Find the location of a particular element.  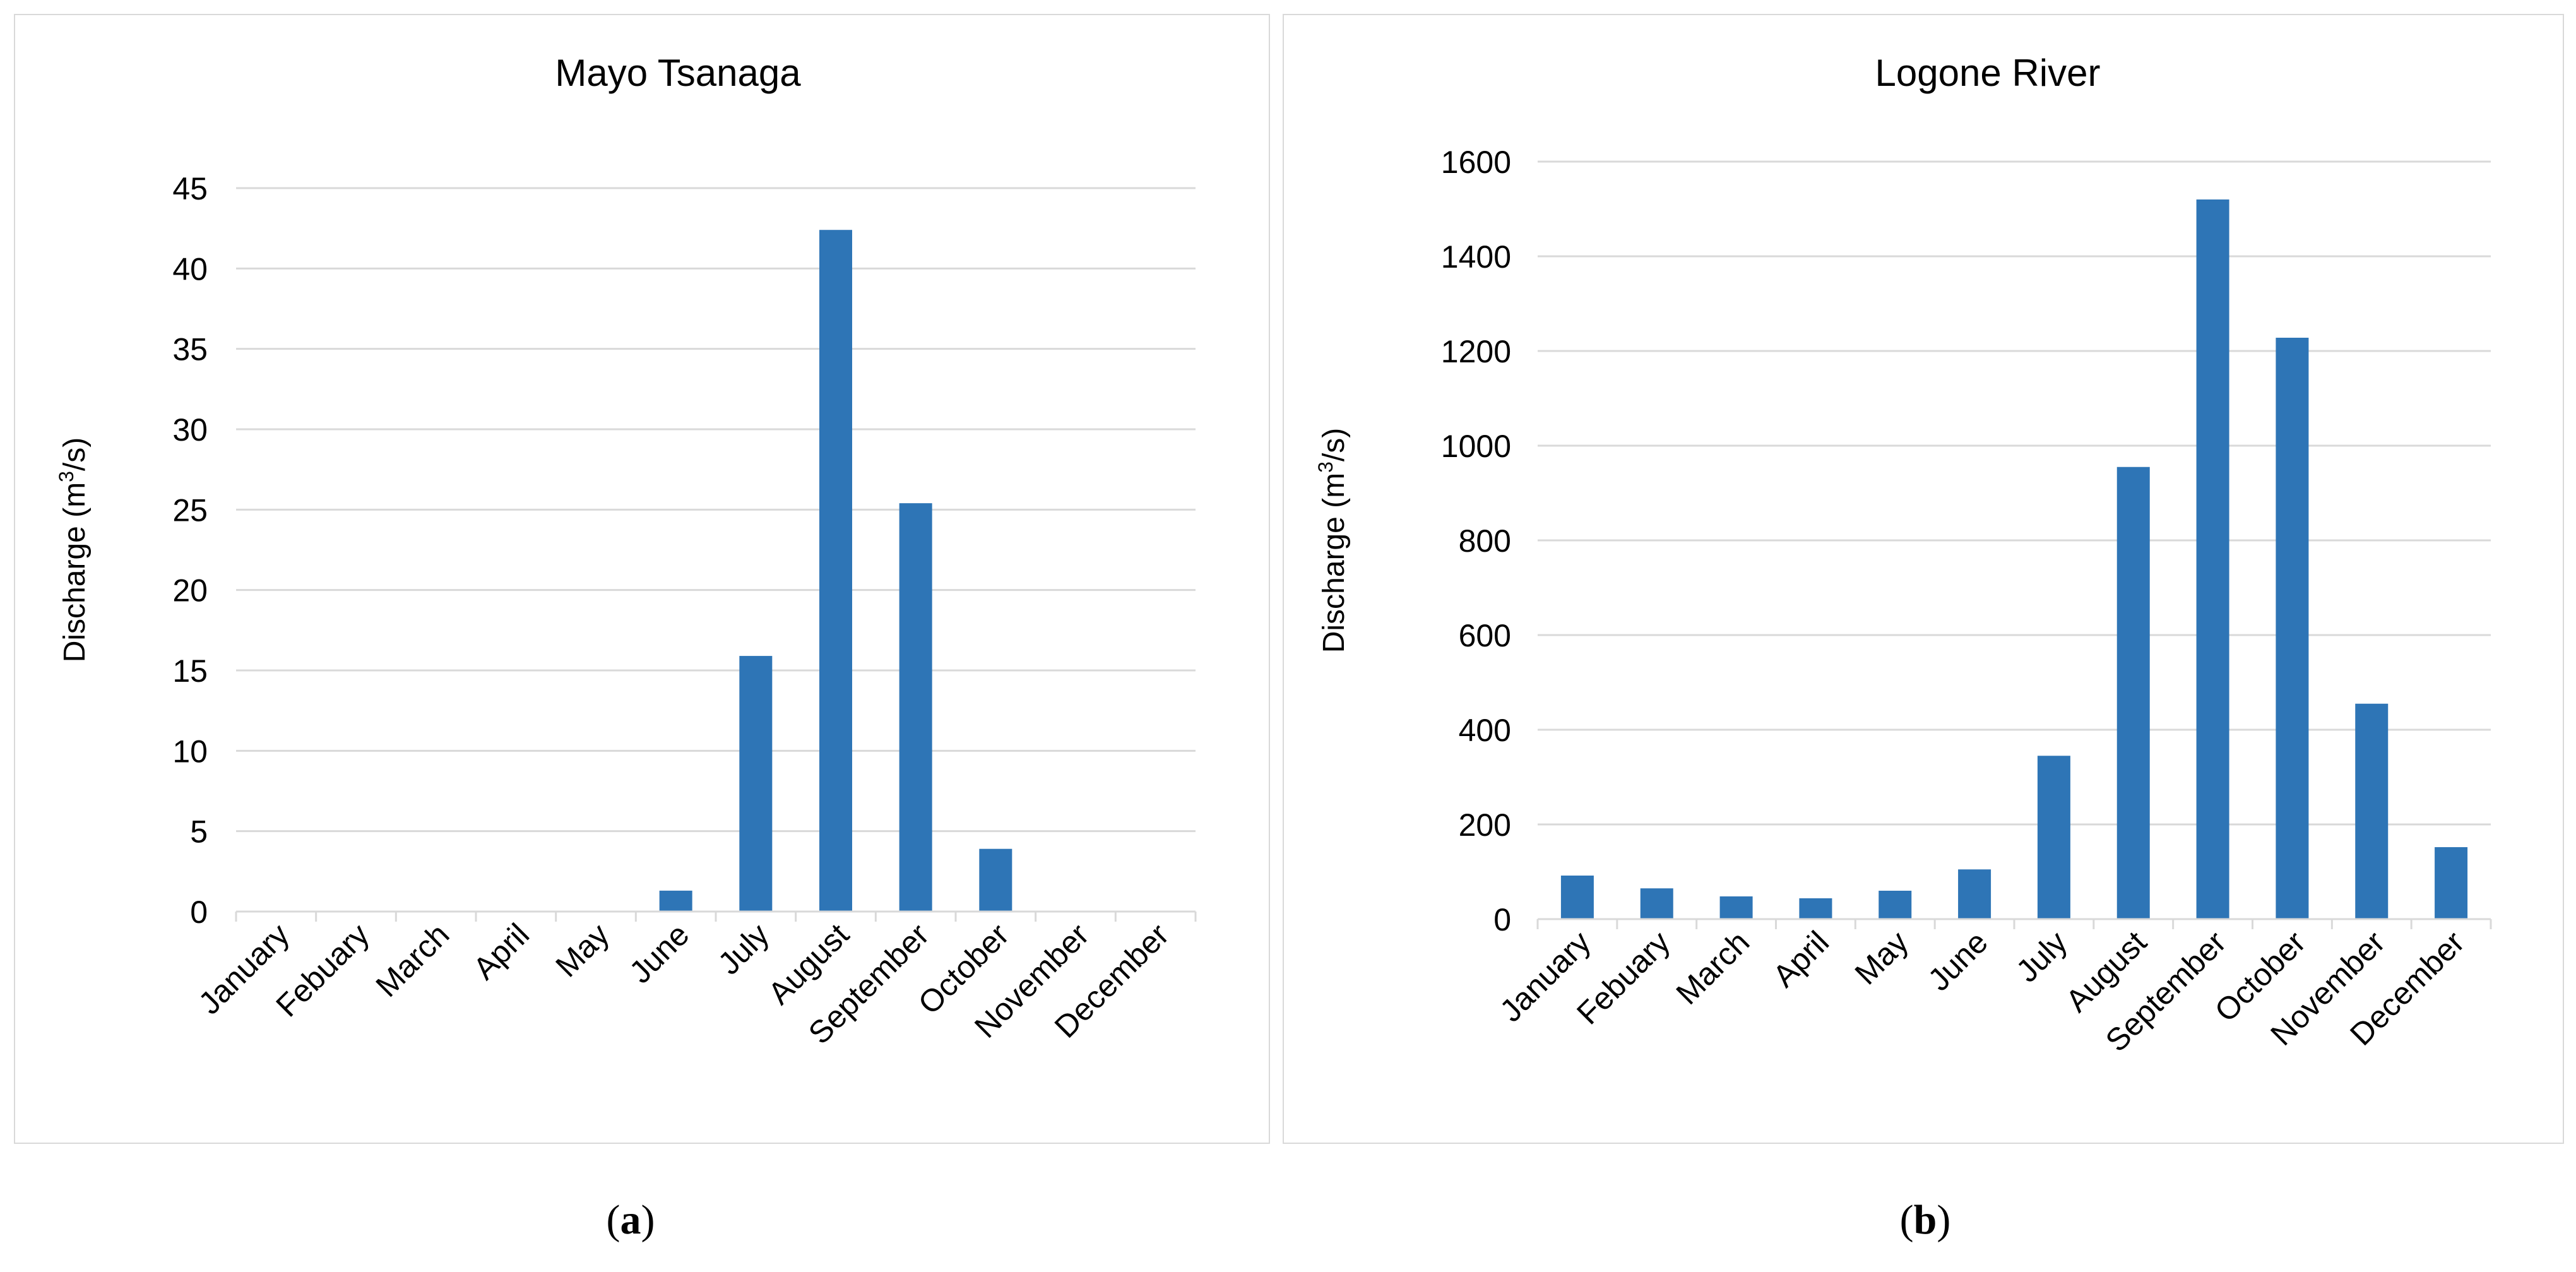

chart-b-ytick-label: 400 is located at coordinates (1485, 730).